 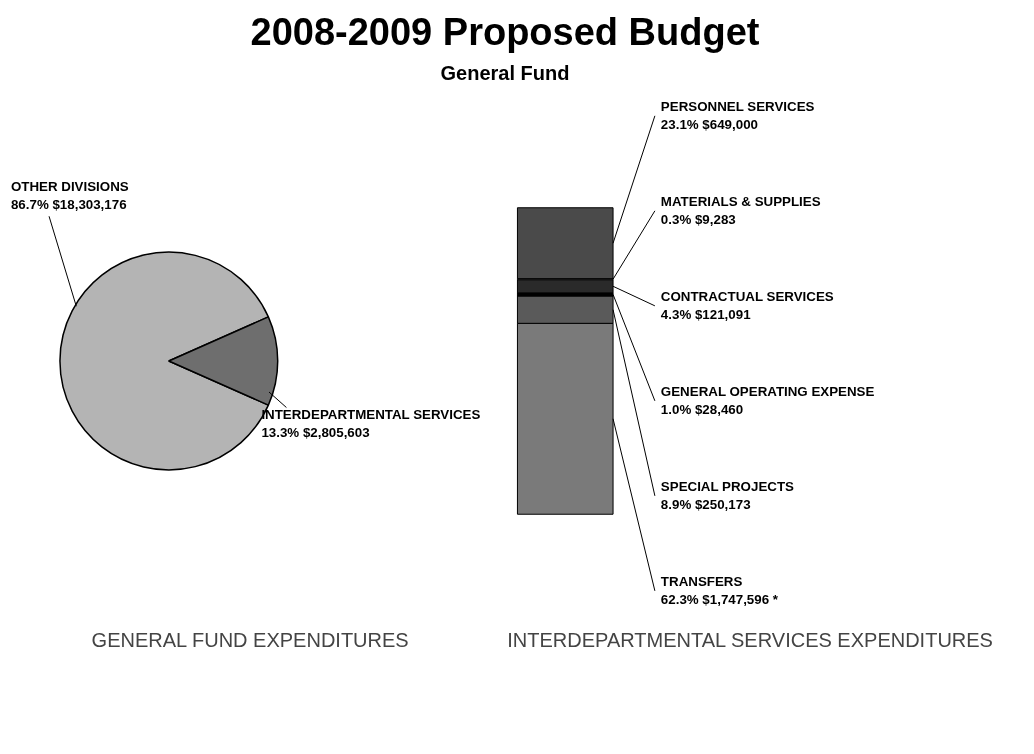 What do you see at coordinates (505, 74) in the screenshot?
I see `chart-subtitle: General Fund` at bounding box center [505, 74].